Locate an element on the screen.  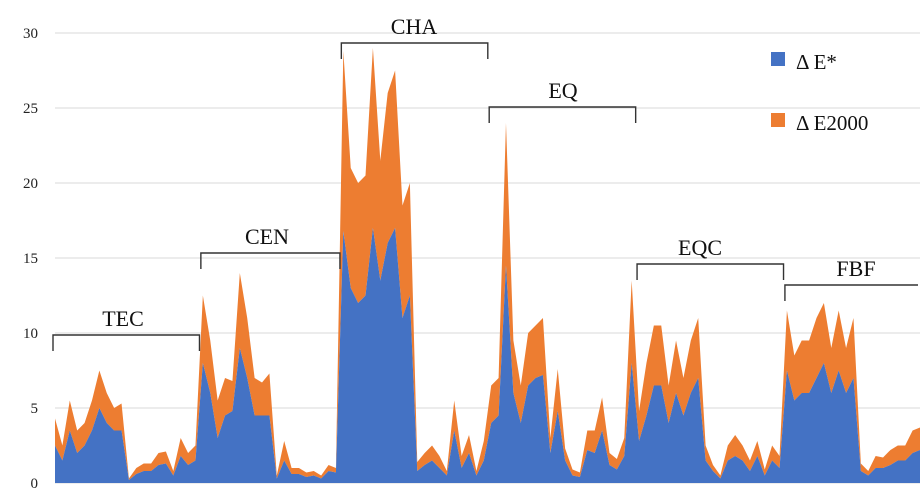
y-tick-label: 30 is located at coordinates (30, 34).